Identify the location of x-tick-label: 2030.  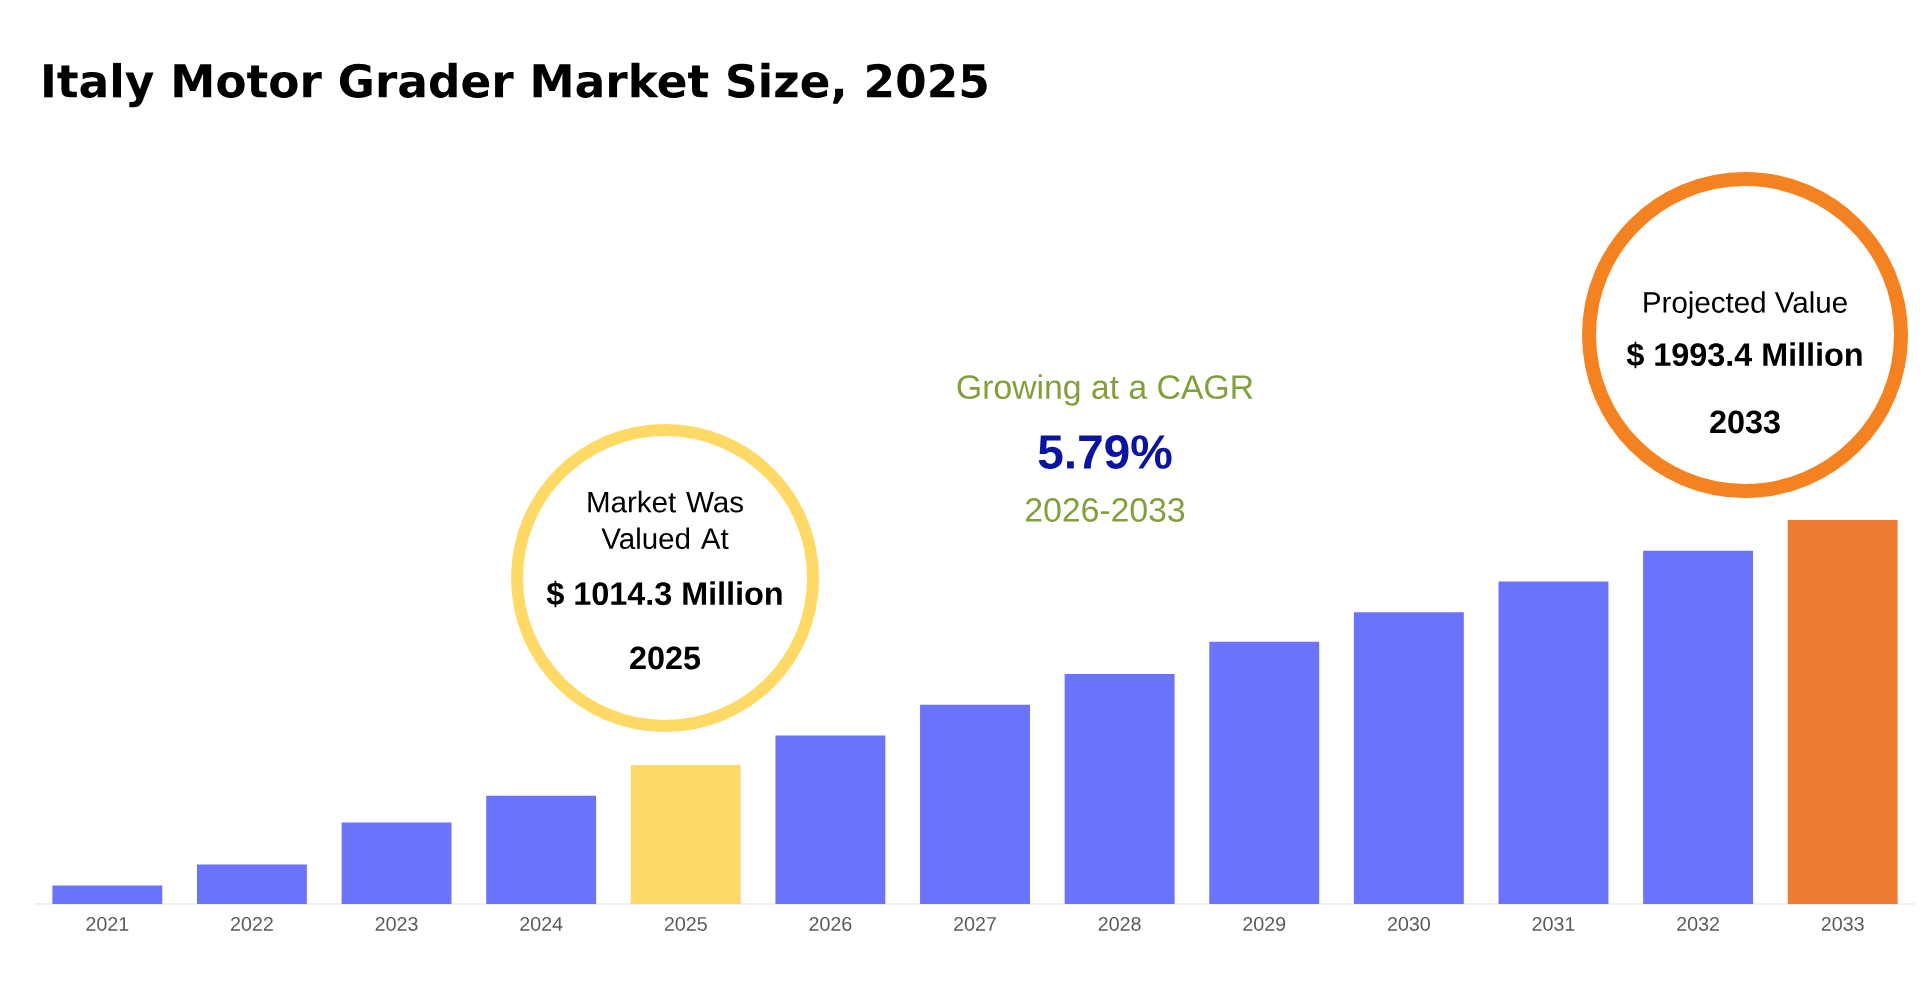
(1408, 923).